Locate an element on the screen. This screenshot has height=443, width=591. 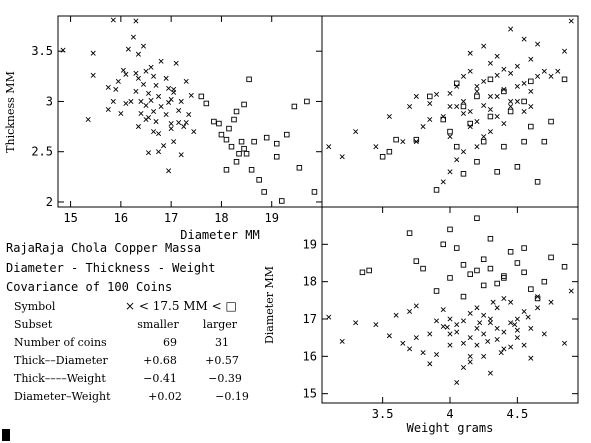
x-tick-label: 4.5 is located at coordinates (518, 414).